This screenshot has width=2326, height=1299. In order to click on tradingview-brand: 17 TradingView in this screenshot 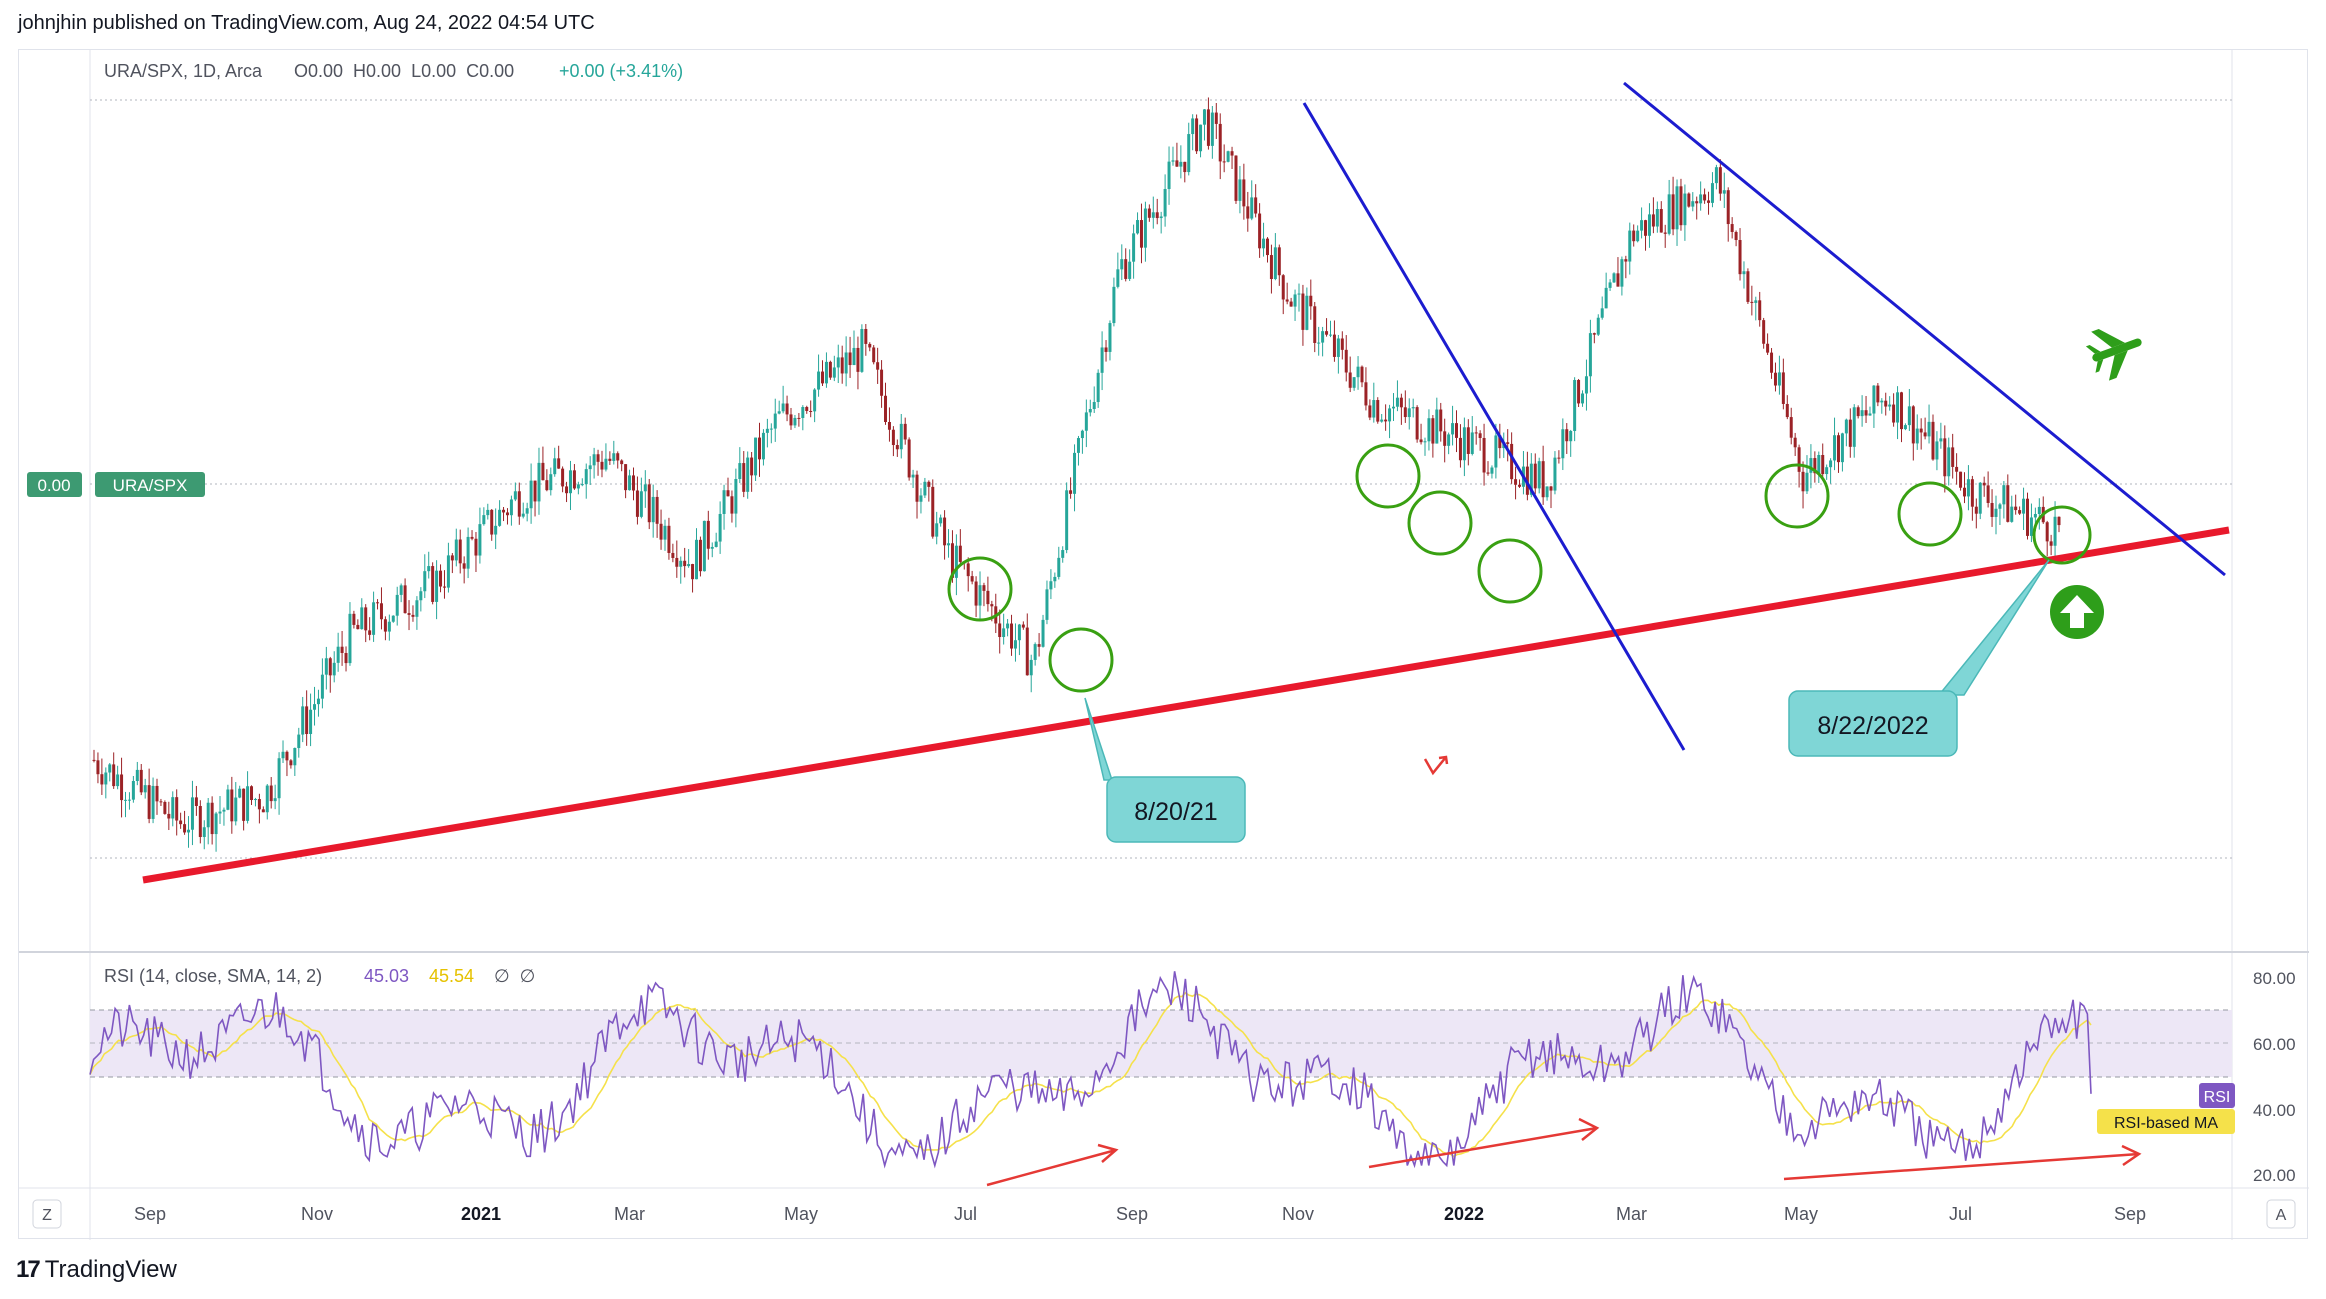, I will do `click(96, 1270)`.